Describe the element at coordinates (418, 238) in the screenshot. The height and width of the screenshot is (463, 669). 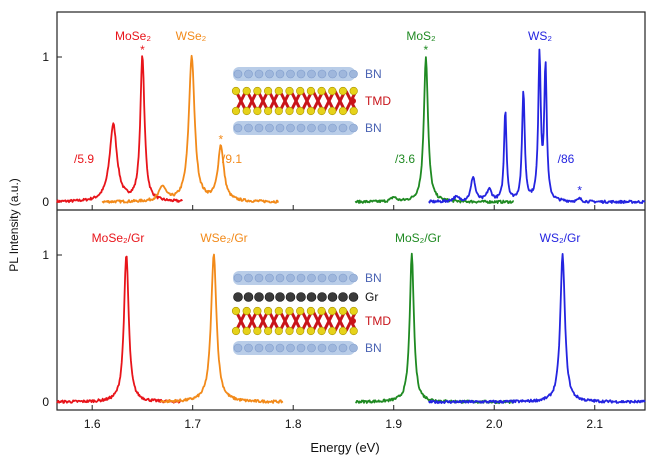
I see `series-label: MoS₂/Gr` at that location.